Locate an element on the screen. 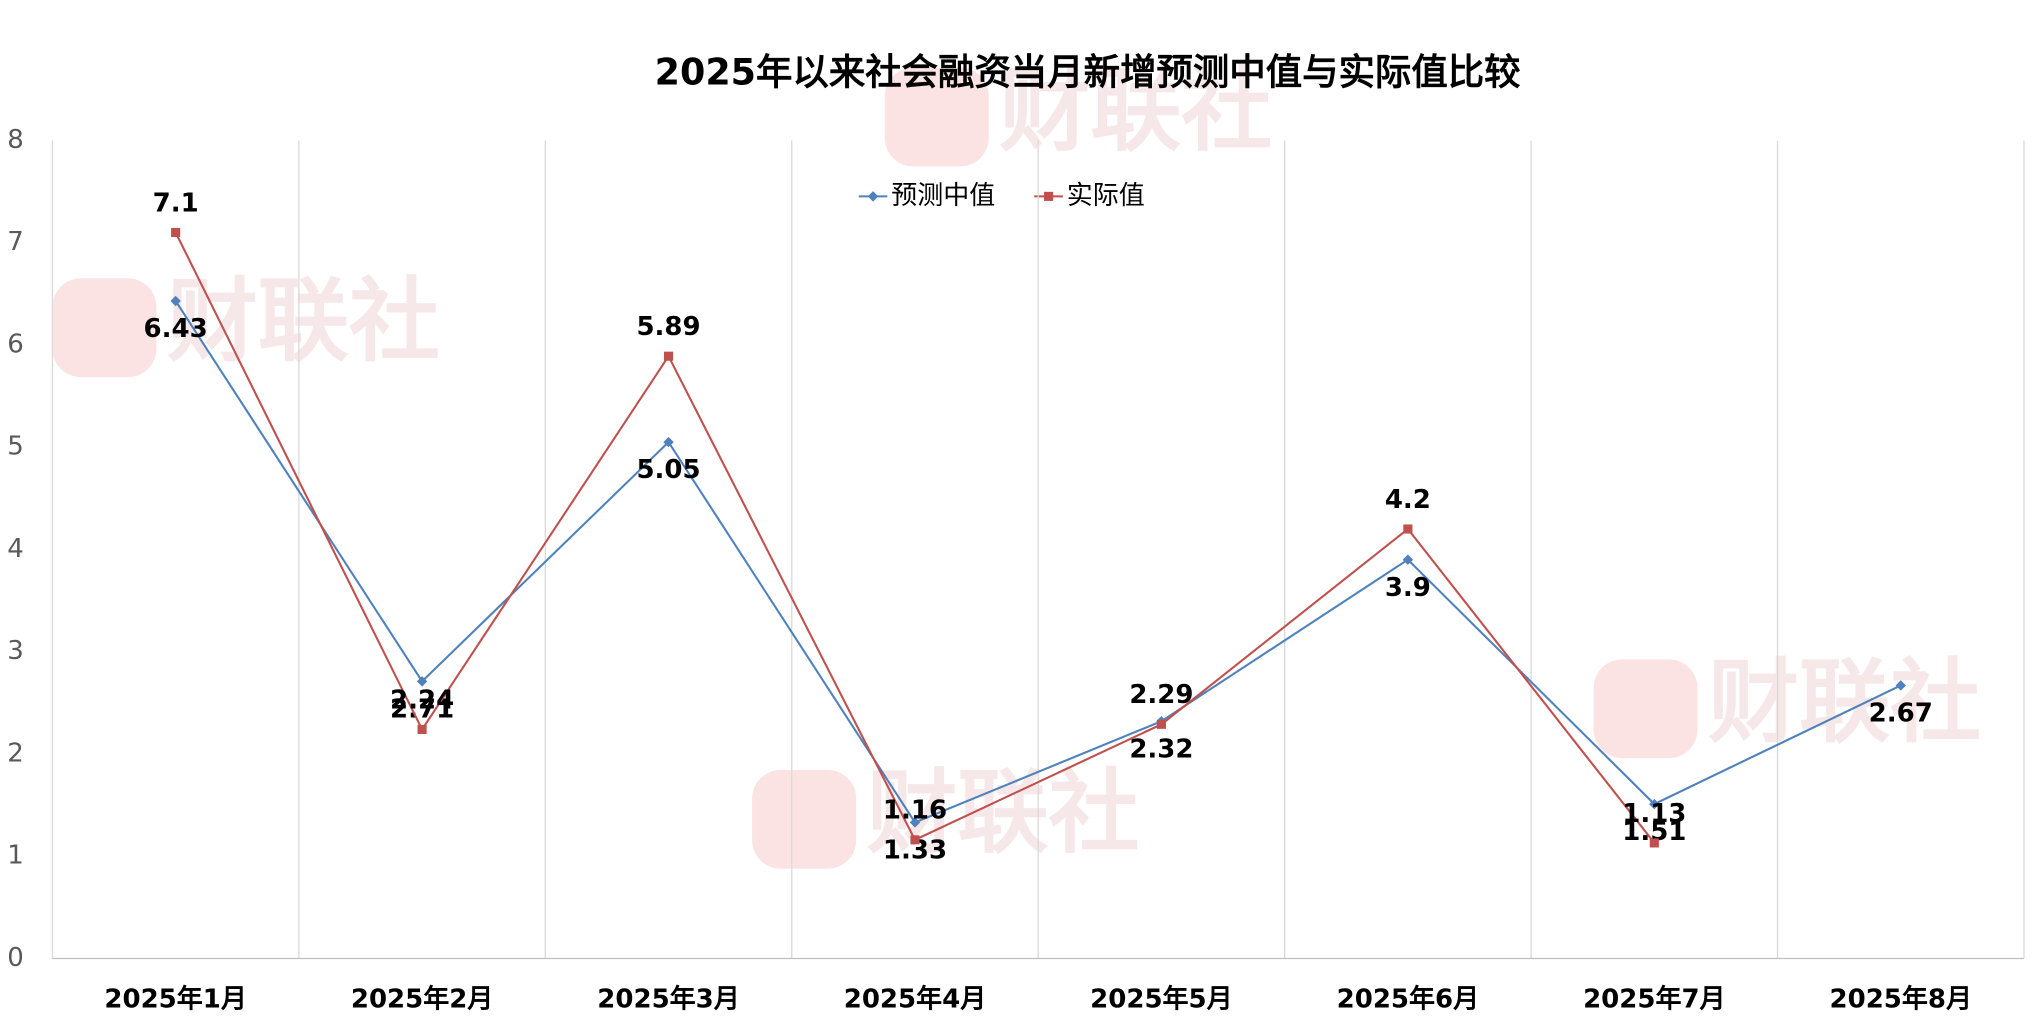 Image resolution: width=2040 pixels, height=1030 pixels. data-label: 6.43 is located at coordinates (176, 329).